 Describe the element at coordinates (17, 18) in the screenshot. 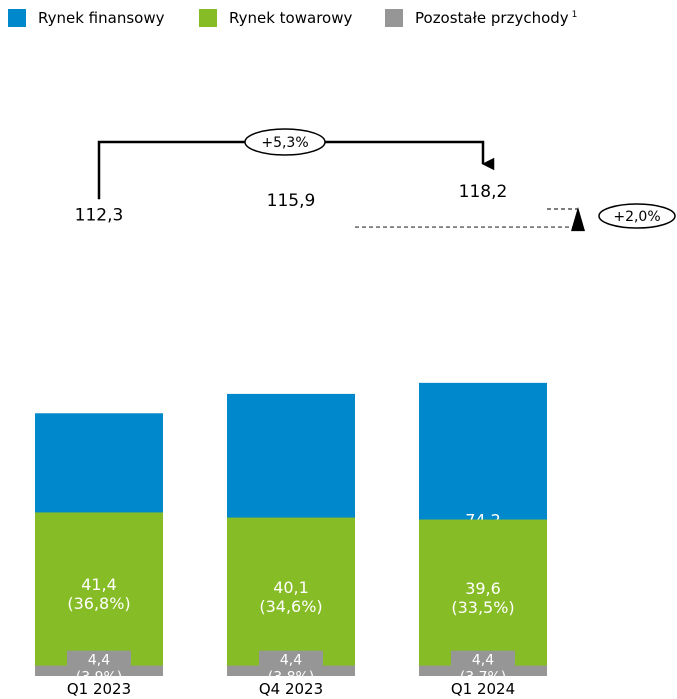

I see `legend-swatch-rynek-finansowy` at that location.